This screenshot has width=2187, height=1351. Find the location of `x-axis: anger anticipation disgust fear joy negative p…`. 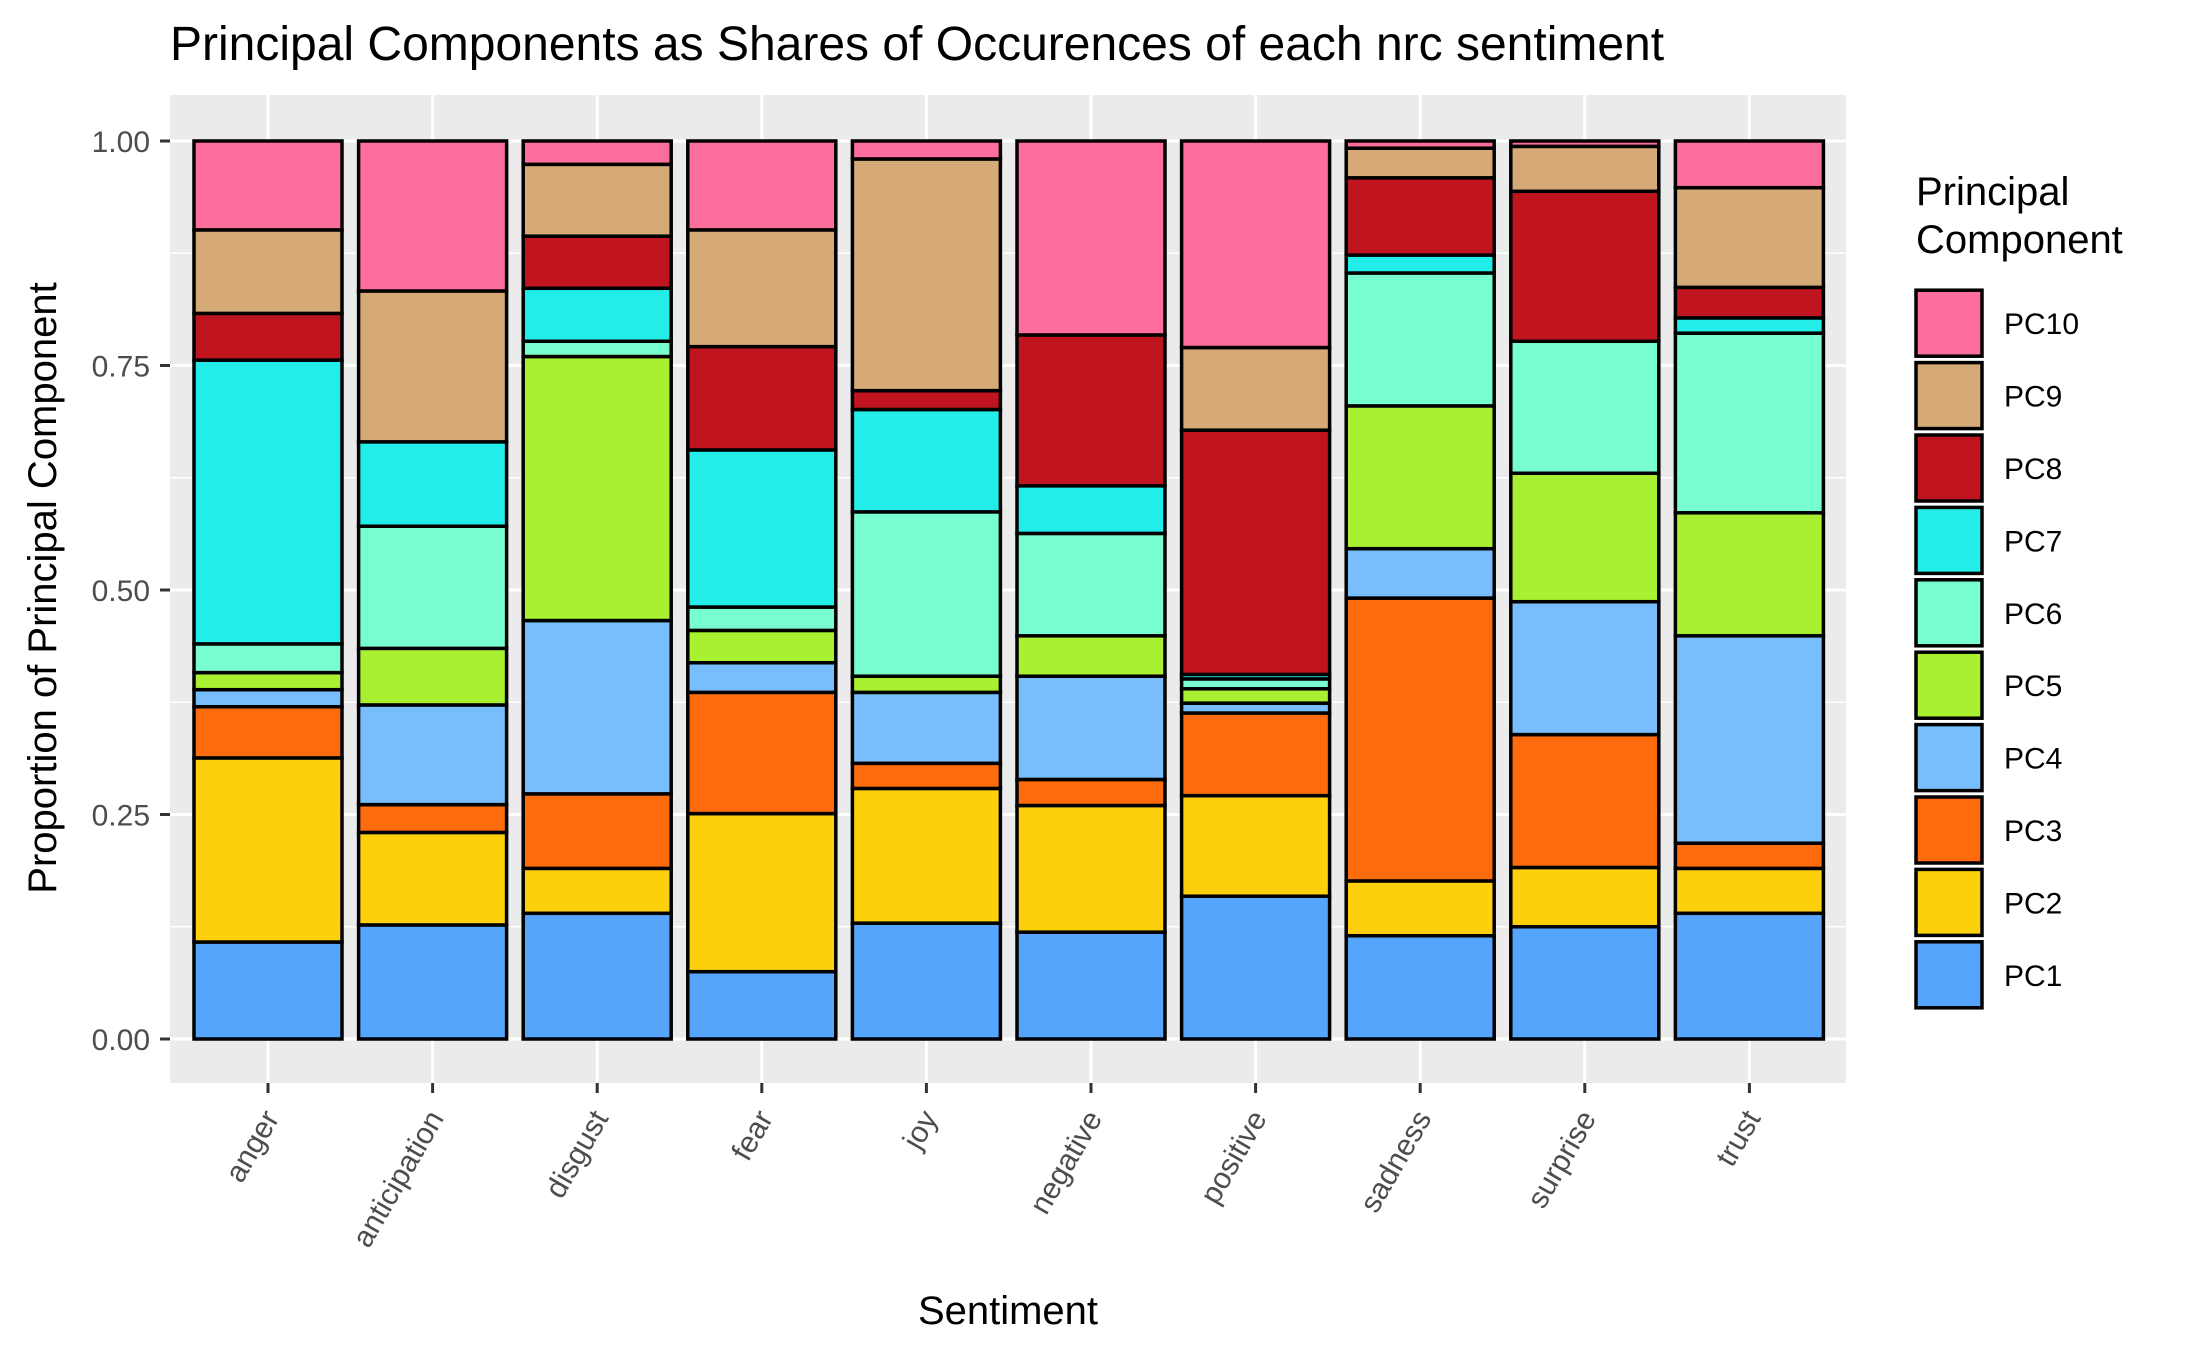

x-axis: anger anticipation disgust fear joy negative p… is located at coordinates (993, 1168).